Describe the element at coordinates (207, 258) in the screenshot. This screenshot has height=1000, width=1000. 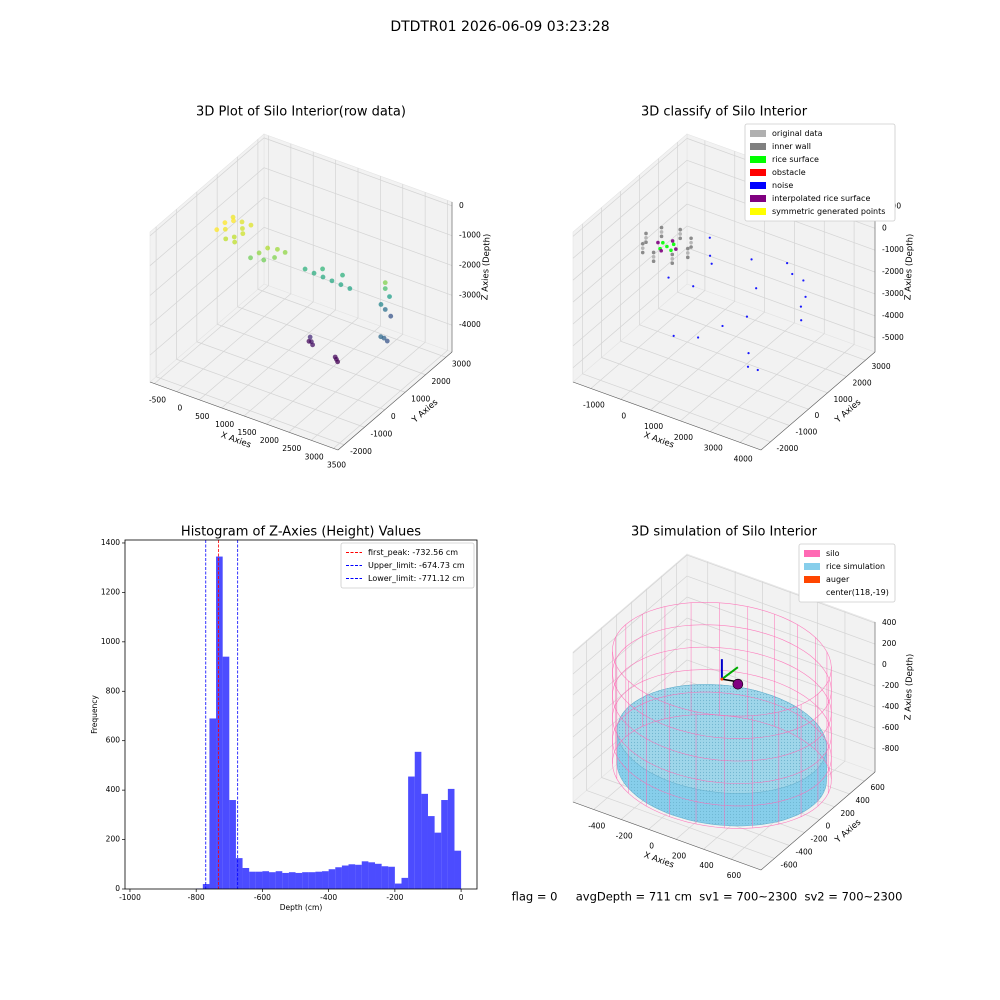
I see `pane` at that location.